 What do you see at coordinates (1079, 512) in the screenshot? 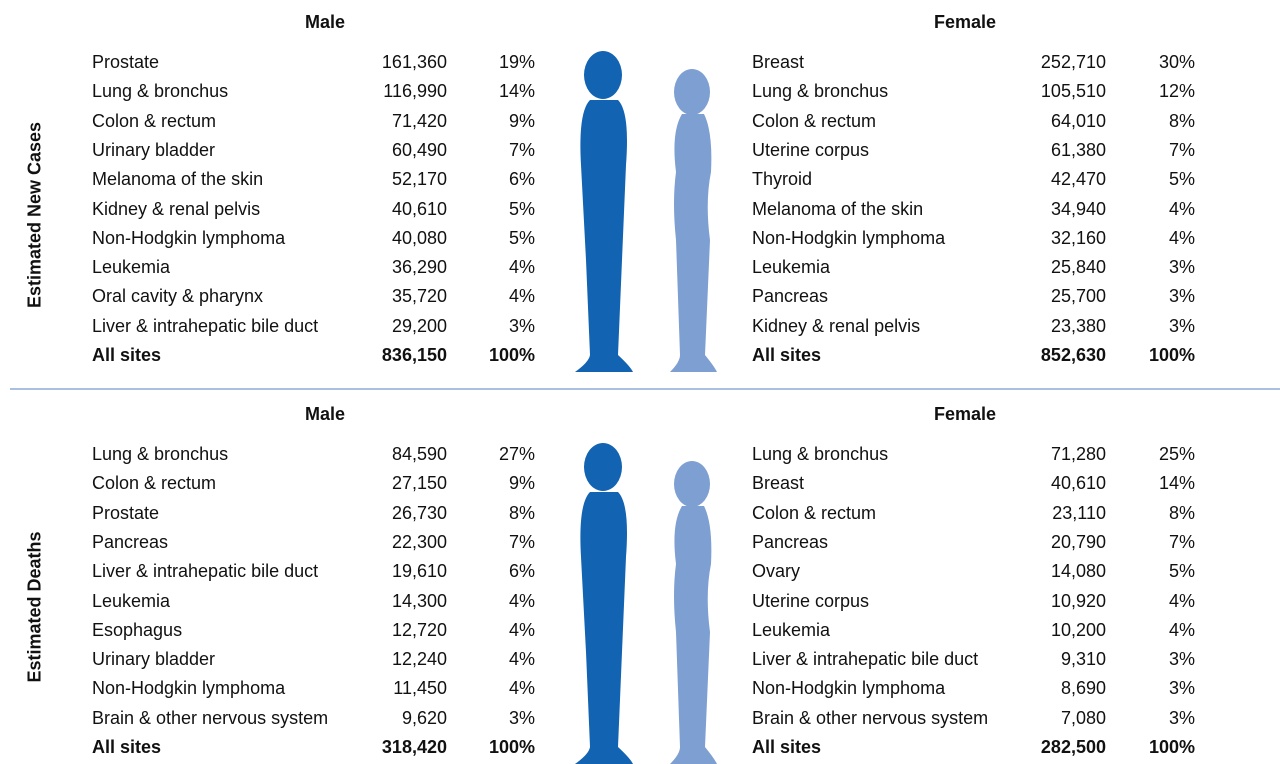
I see `count: 23,110` at bounding box center [1079, 512].